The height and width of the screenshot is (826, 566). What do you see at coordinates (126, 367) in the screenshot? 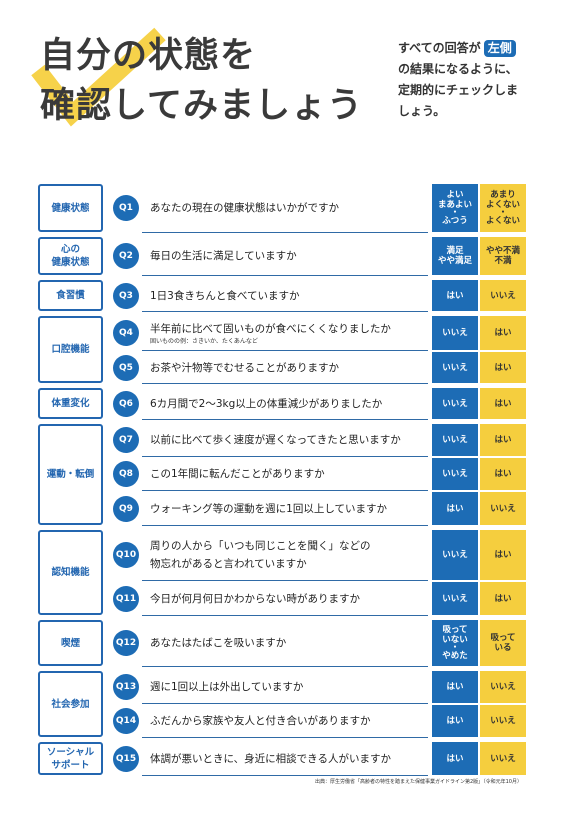
I see `question-number-badge: Q5` at bounding box center [126, 367].